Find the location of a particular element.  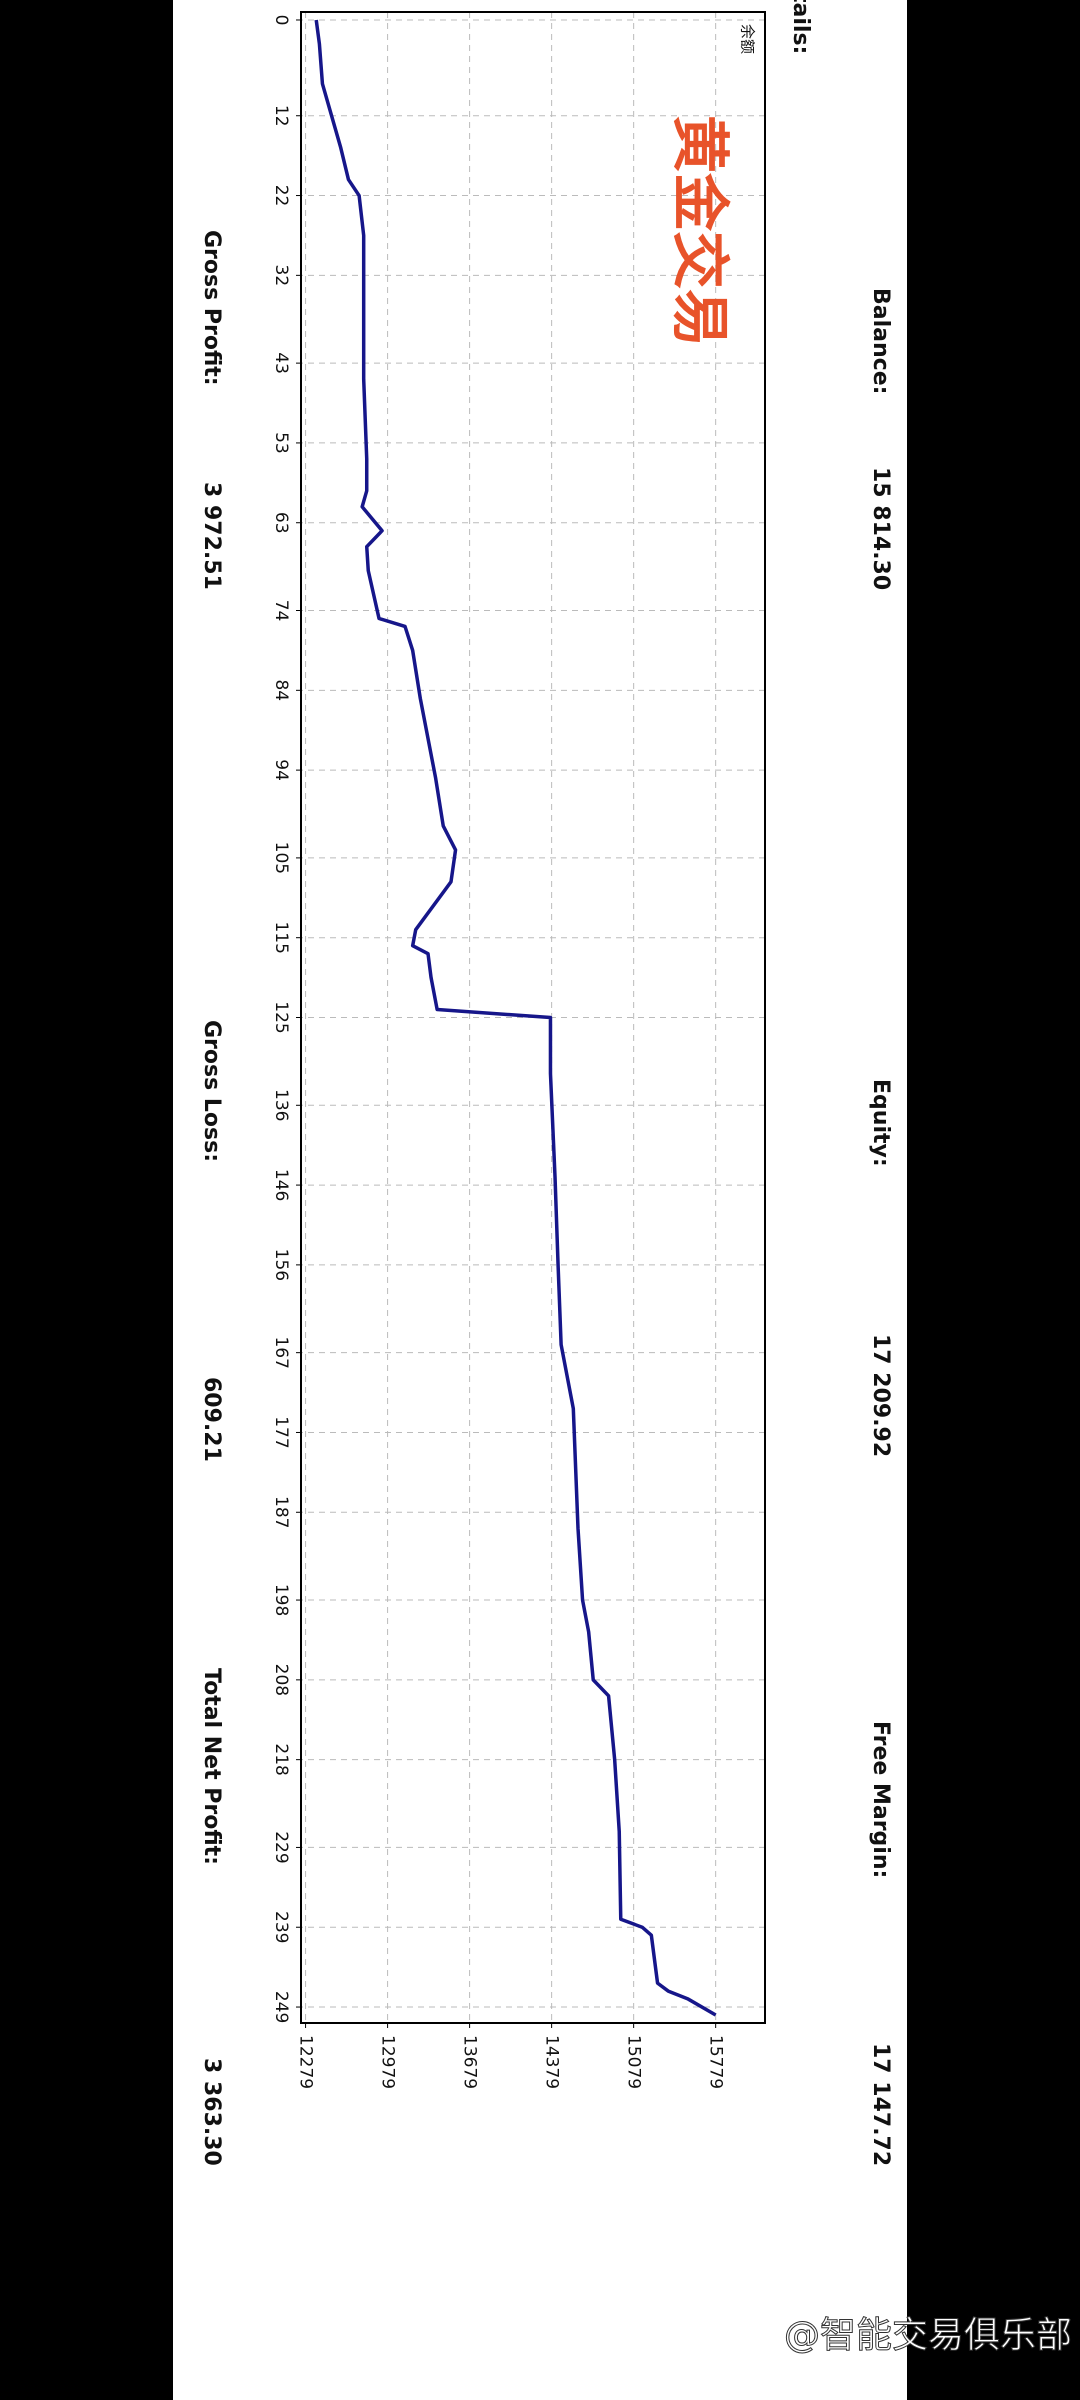

x-tick-label: 249 is located at coordinates (281, 2007).